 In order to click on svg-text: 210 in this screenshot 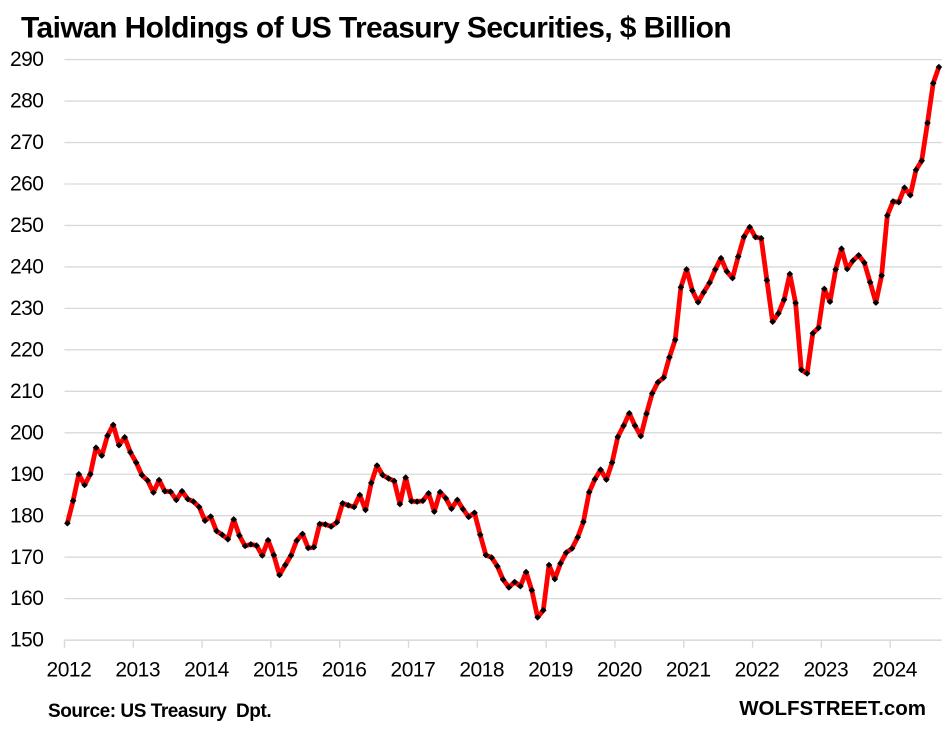, I will do `click(27, 391)`.